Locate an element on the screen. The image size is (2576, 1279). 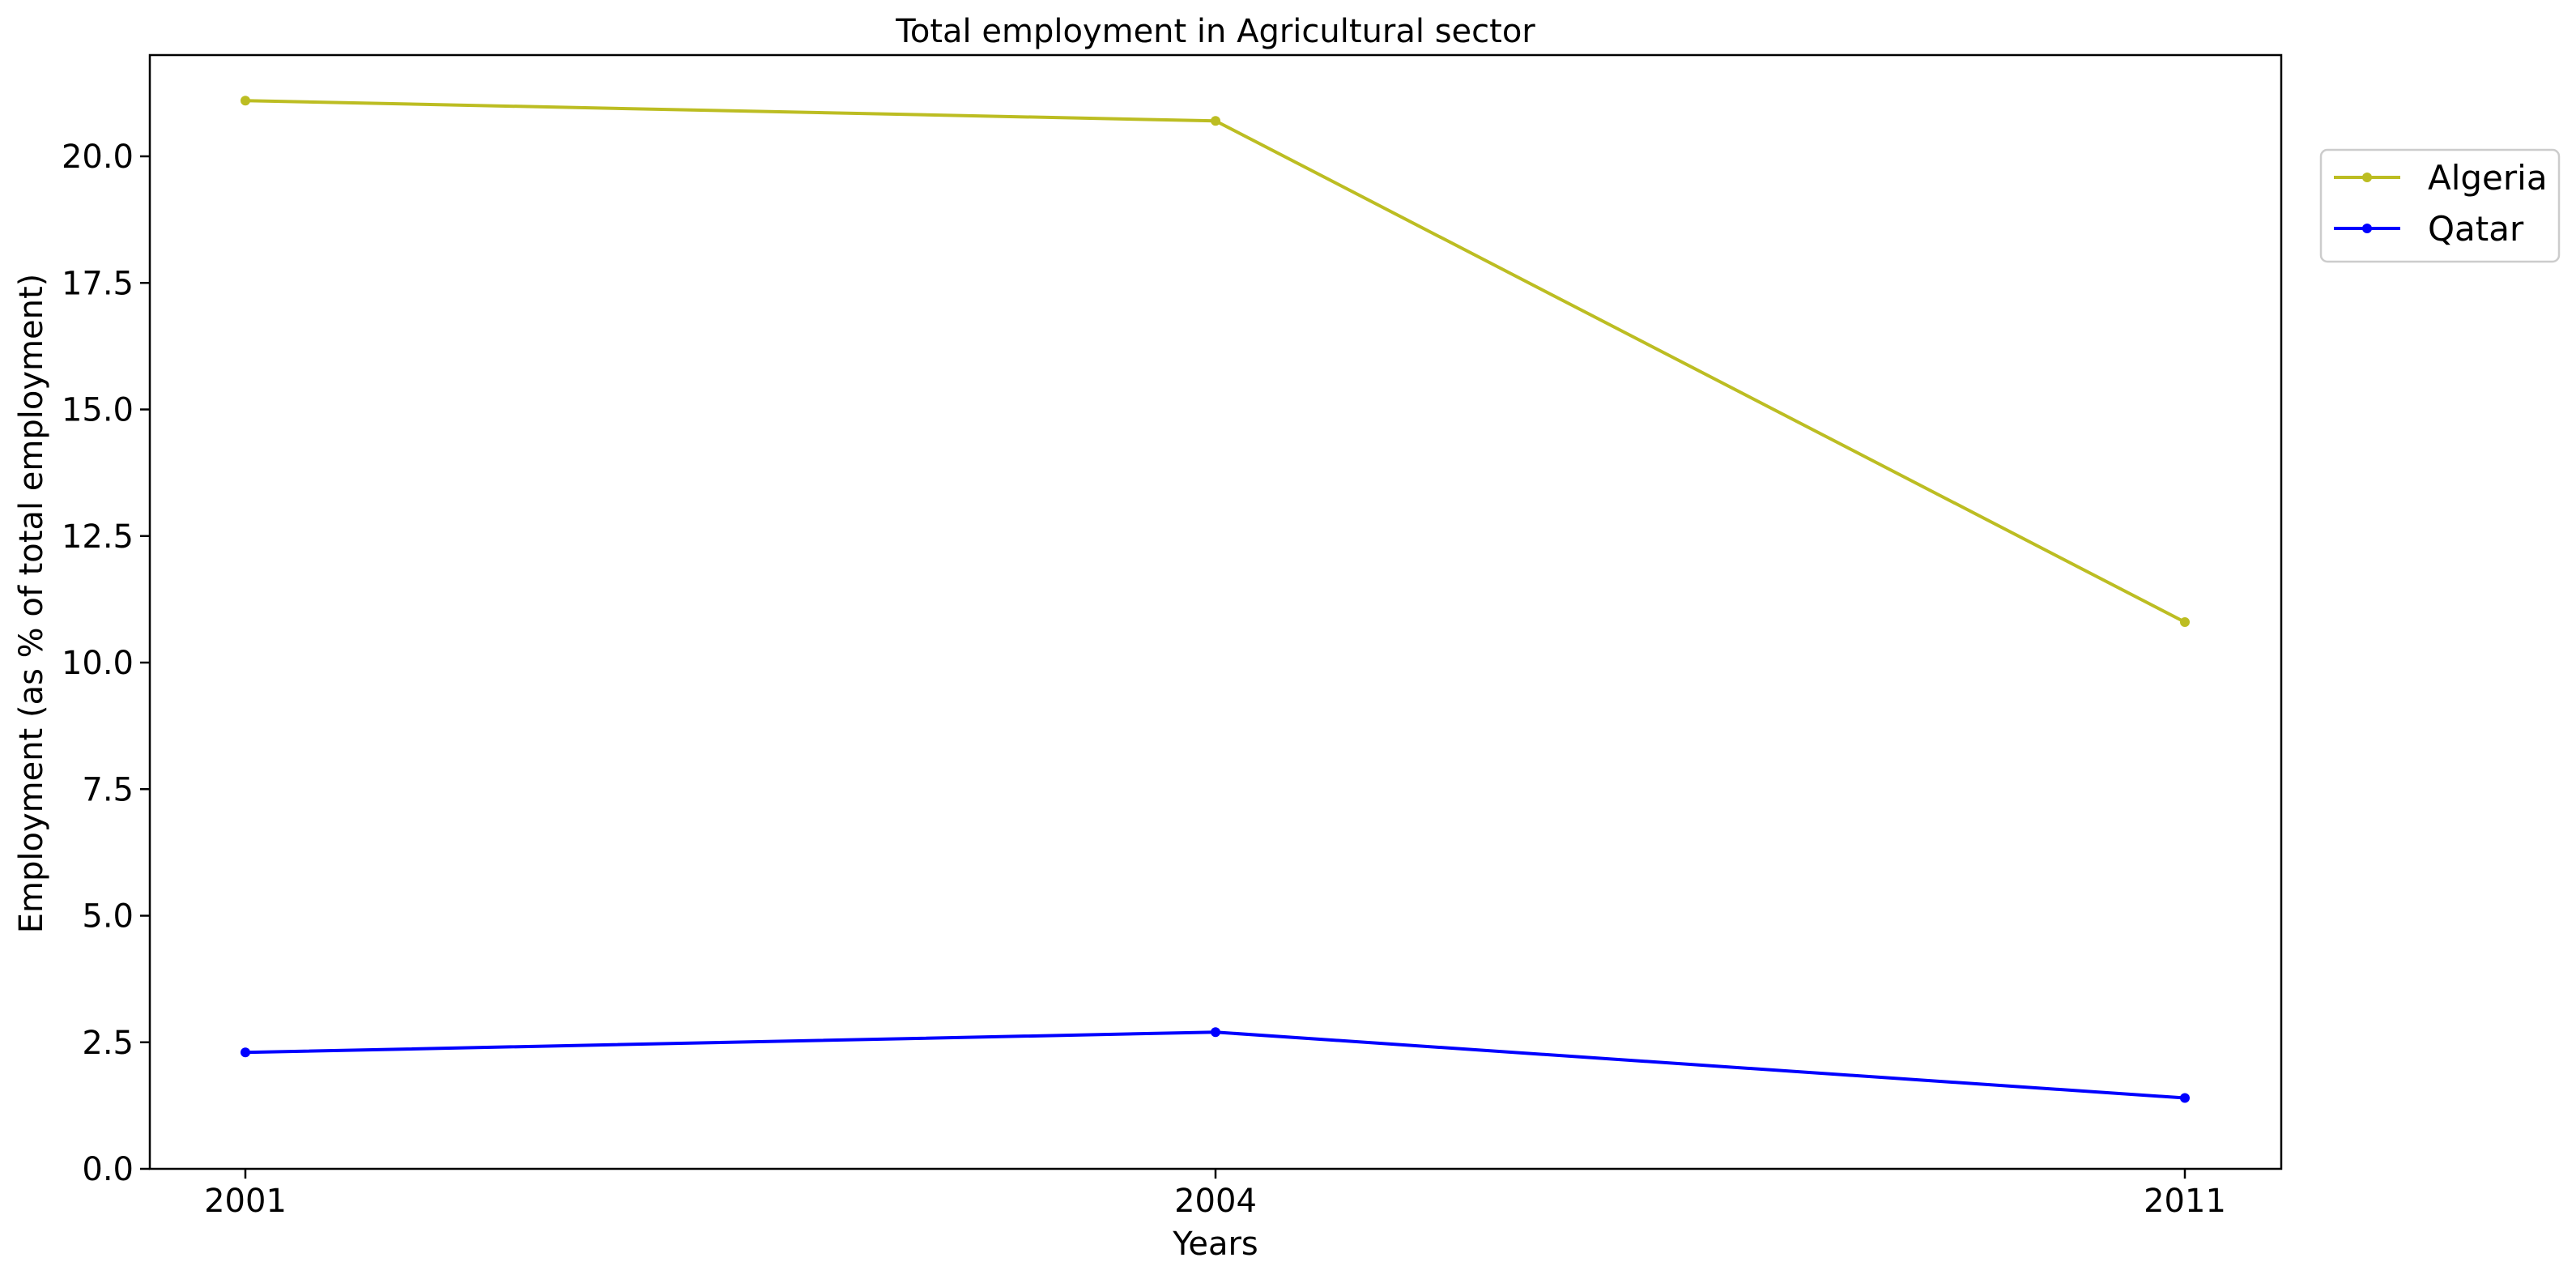
y-tick-label: 15.0 is located at coordinates (98, 410).